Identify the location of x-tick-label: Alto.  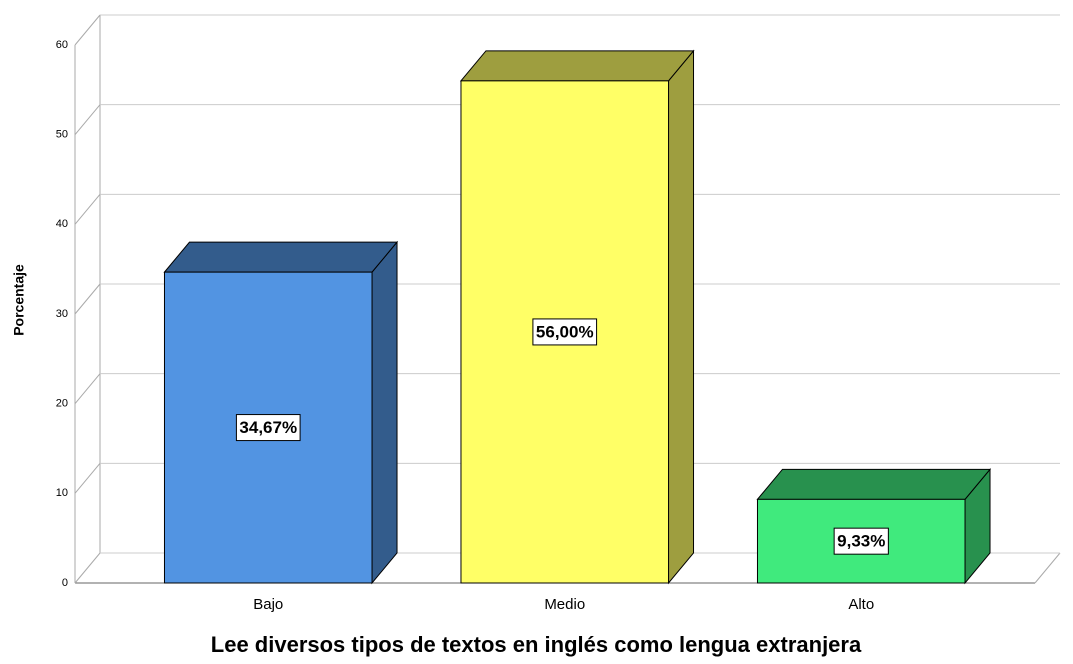
(861, 604).